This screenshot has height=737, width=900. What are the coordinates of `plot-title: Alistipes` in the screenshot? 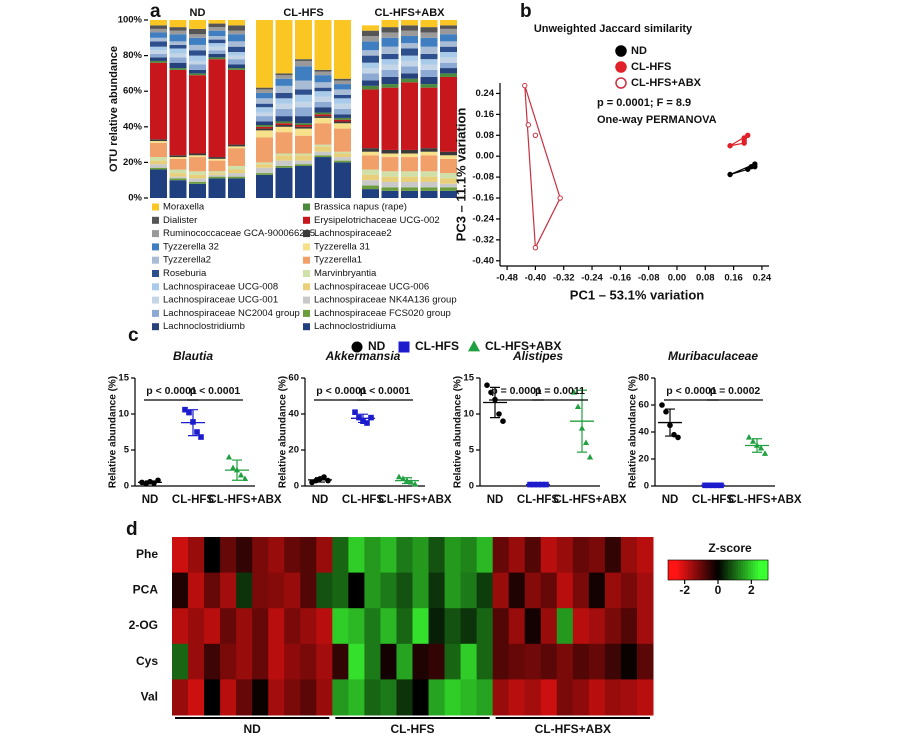 It's located at (537, 356).